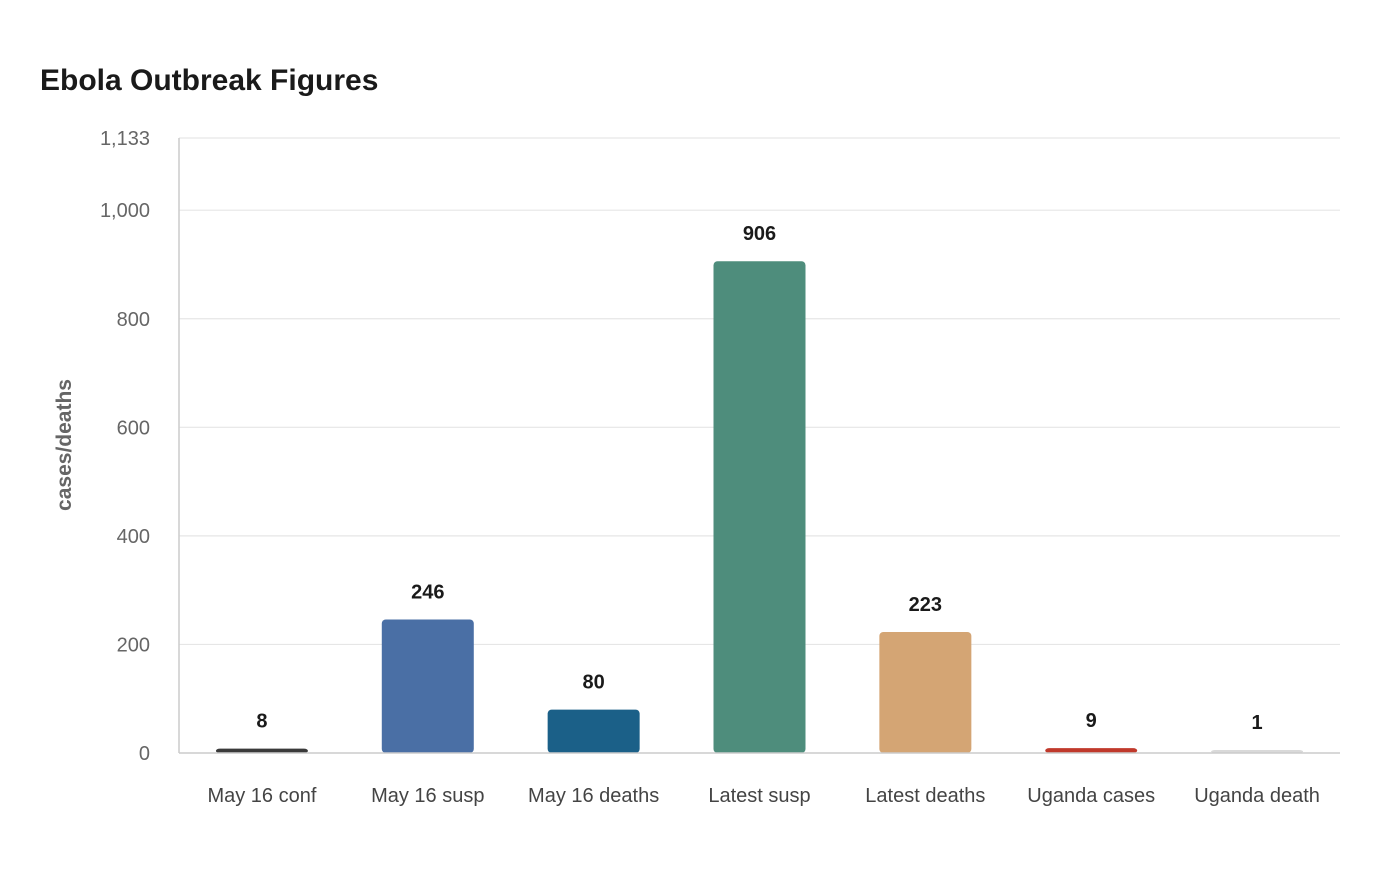 This screenshot has width=1400, height=880. I want to click on y-tick-label: 800, so click(133, 320).